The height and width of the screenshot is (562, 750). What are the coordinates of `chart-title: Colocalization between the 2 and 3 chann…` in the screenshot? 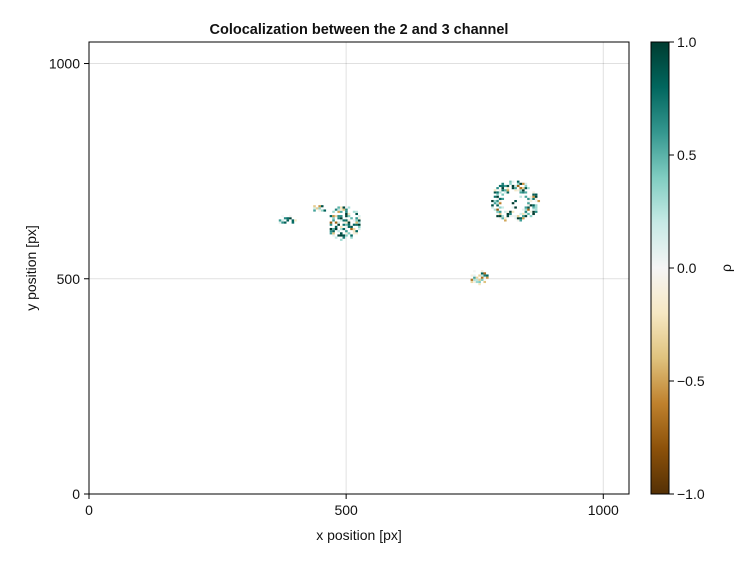 It's located at (359, 30).